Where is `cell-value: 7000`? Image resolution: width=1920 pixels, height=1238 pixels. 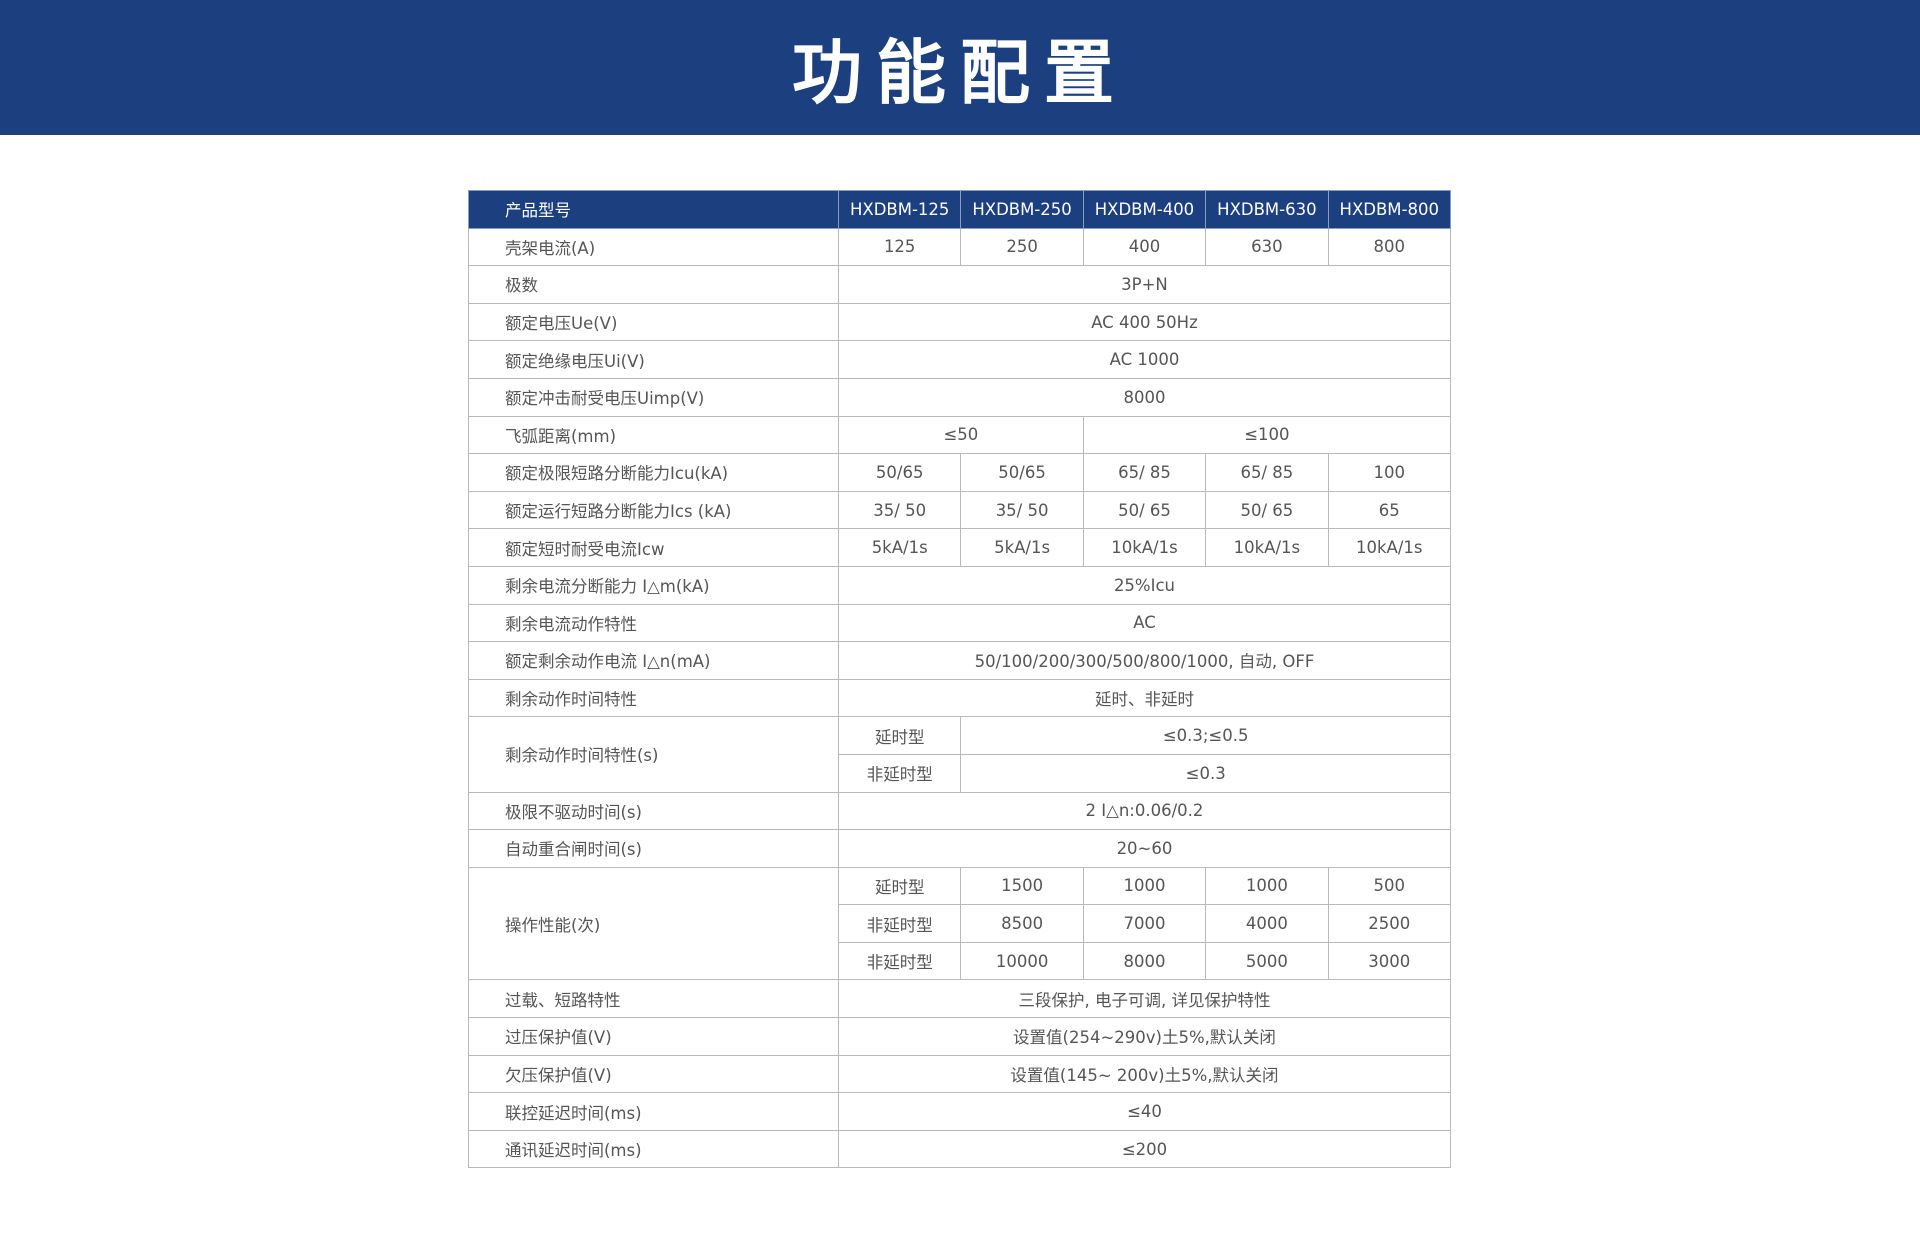 cell-value: 7000 is located at coordinates (1144, 923).